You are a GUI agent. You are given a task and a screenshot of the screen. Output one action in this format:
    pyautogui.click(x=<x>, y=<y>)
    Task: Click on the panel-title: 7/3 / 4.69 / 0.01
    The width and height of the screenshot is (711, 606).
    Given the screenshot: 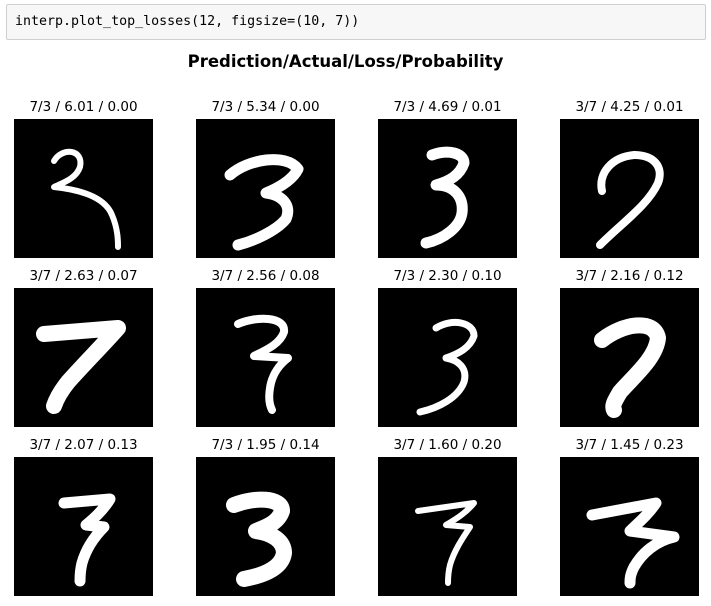 What is the action you would take?
    pyautogui.click(x=447, y=107)
    